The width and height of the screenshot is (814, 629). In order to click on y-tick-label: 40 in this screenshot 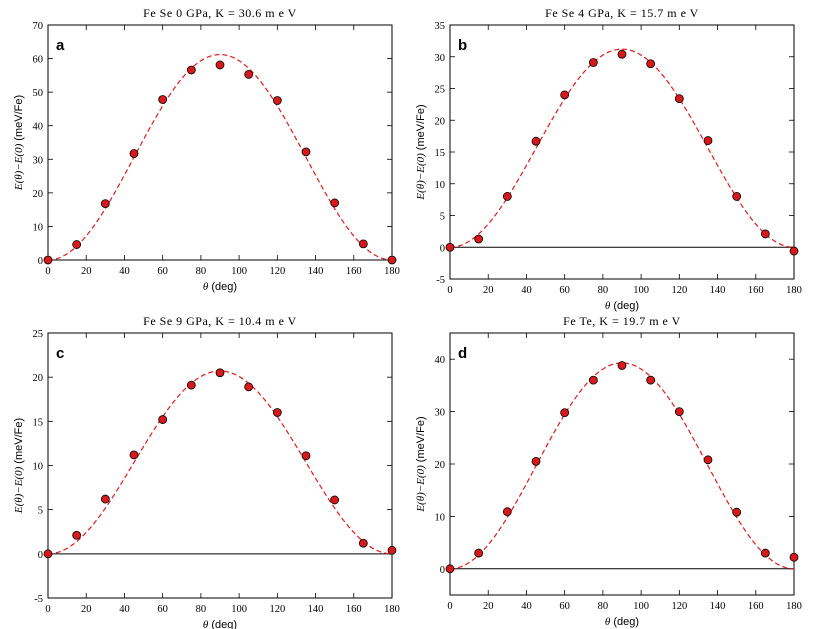, I will do `click(38, 127)`.